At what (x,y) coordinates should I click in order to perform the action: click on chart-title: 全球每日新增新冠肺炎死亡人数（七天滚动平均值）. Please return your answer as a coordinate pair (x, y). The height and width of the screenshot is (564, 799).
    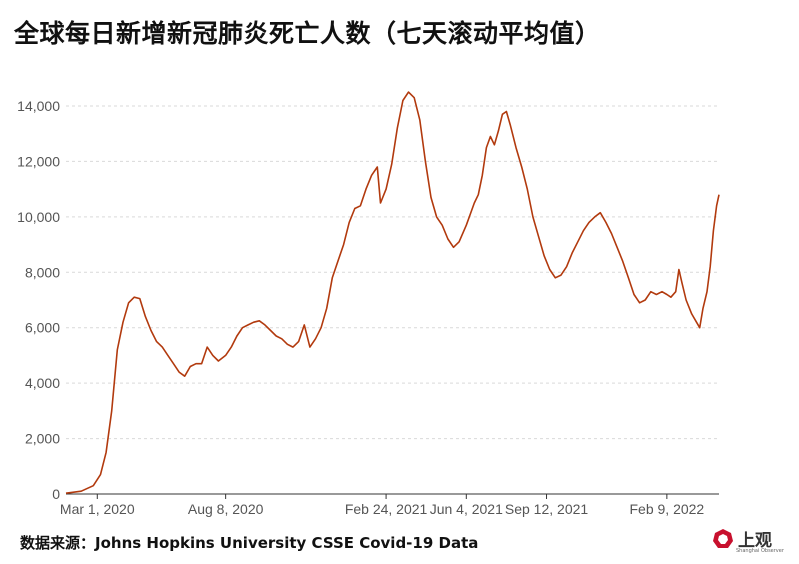
    Looking at the image, I should click on (307, 33).